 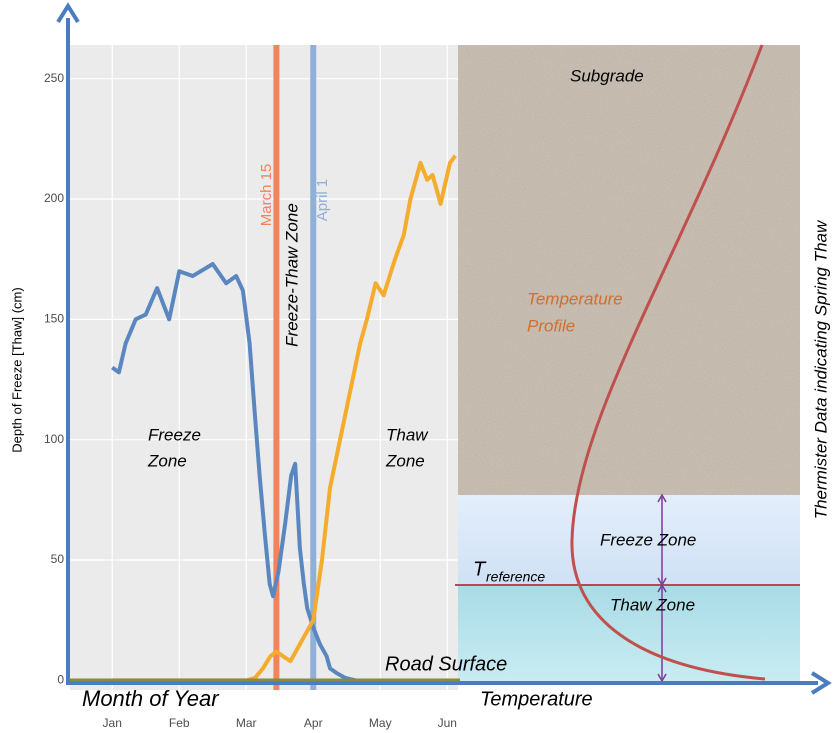 What do you see at coordinates (266, 195) in the screenshot?
I see `reference-line-label: March 15` at bounding box center [266, 195].